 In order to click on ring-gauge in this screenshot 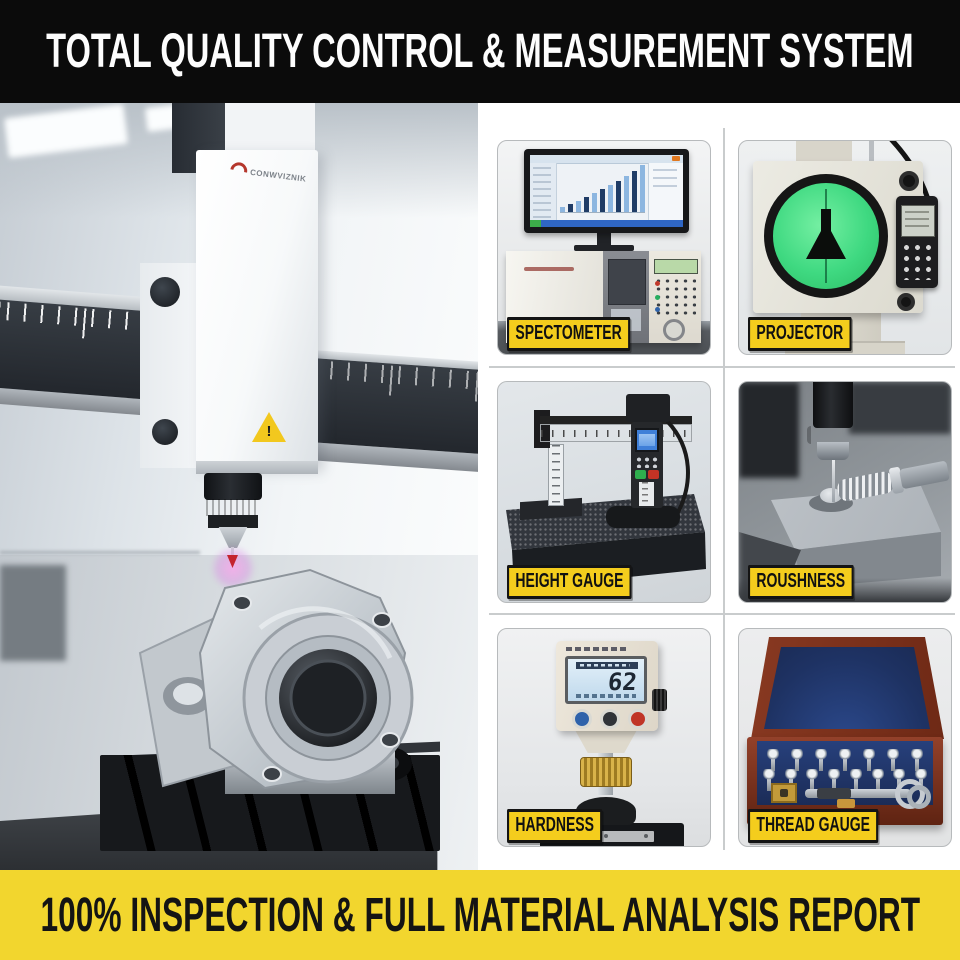, I will do `click(919, 797)`.